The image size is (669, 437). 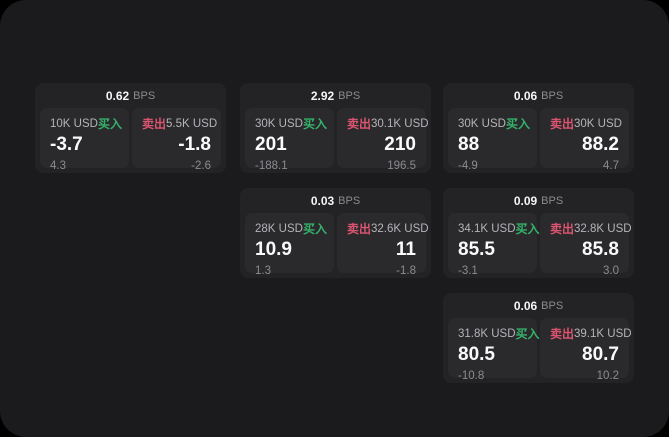 What do you see at coordinates (471, 375) in the screenshot?
I see `buy-sub-value: -10.8` at bounding box center [471, 375].